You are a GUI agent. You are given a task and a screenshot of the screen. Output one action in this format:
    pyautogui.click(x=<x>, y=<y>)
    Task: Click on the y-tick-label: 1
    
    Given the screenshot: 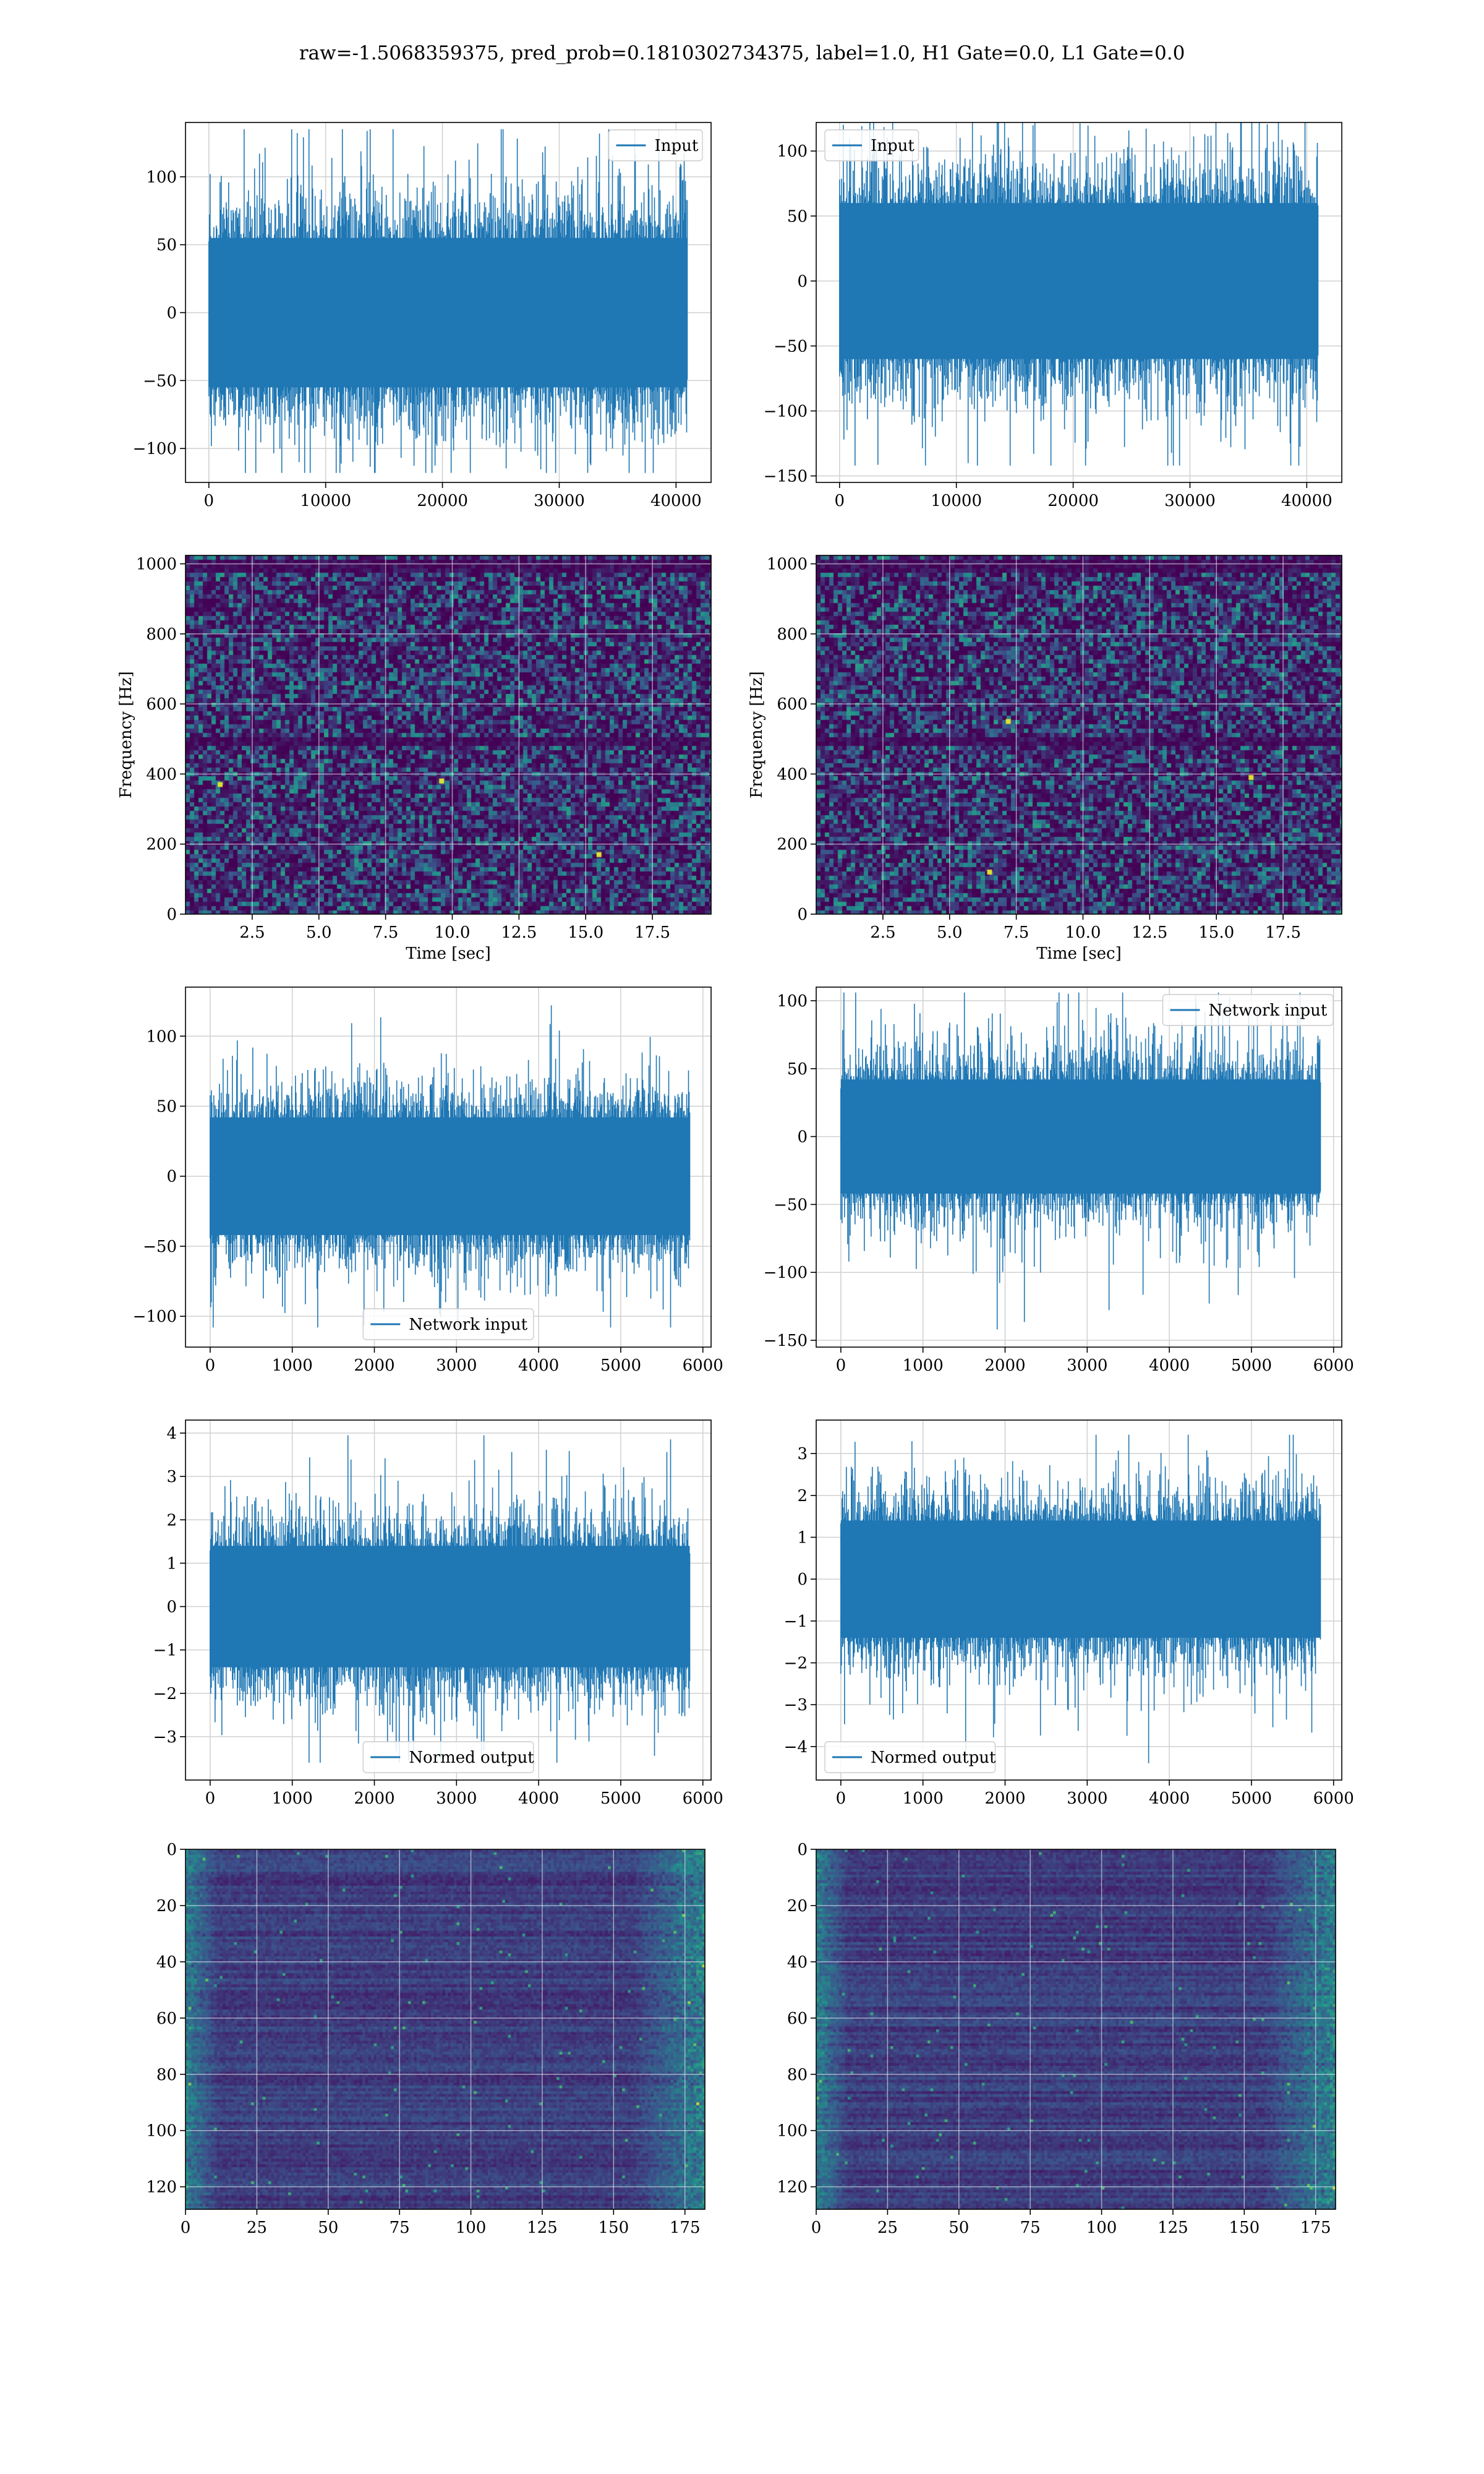 What is the action you would take?
    pyautogui.click(x=802, y=1537)
    